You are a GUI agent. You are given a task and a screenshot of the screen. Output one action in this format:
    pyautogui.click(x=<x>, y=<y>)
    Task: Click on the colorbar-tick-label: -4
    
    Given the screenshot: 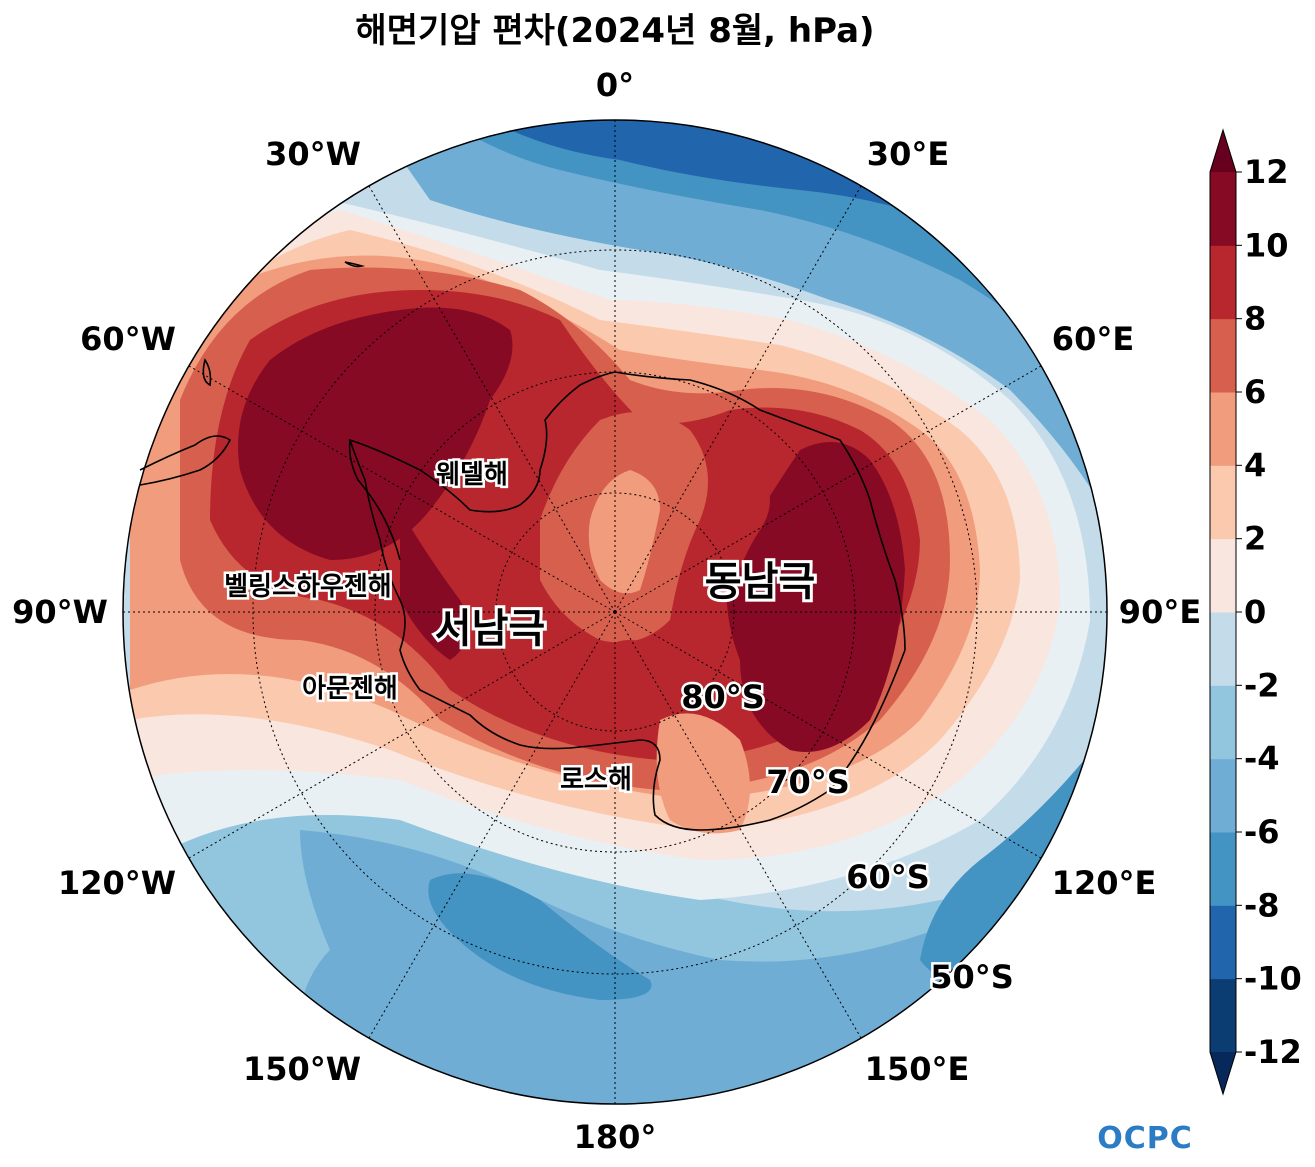 What is the action you would take?
    pyautogui.click(x=1262, y=759)
    